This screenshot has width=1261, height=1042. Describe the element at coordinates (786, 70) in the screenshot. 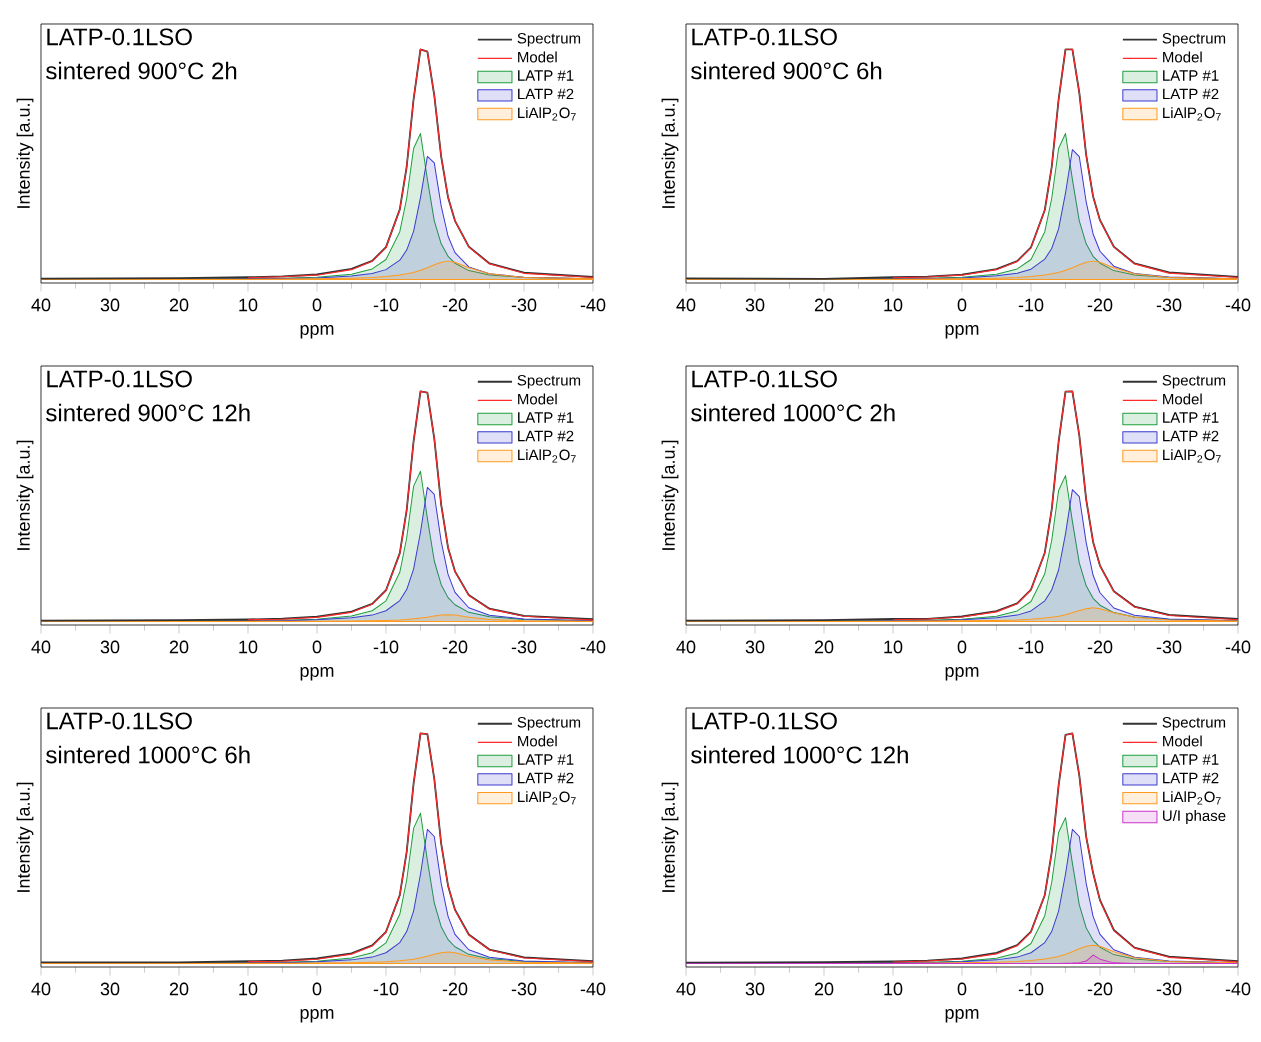

I see `chart-subtitle: sintered 900°C 6h` at that location.